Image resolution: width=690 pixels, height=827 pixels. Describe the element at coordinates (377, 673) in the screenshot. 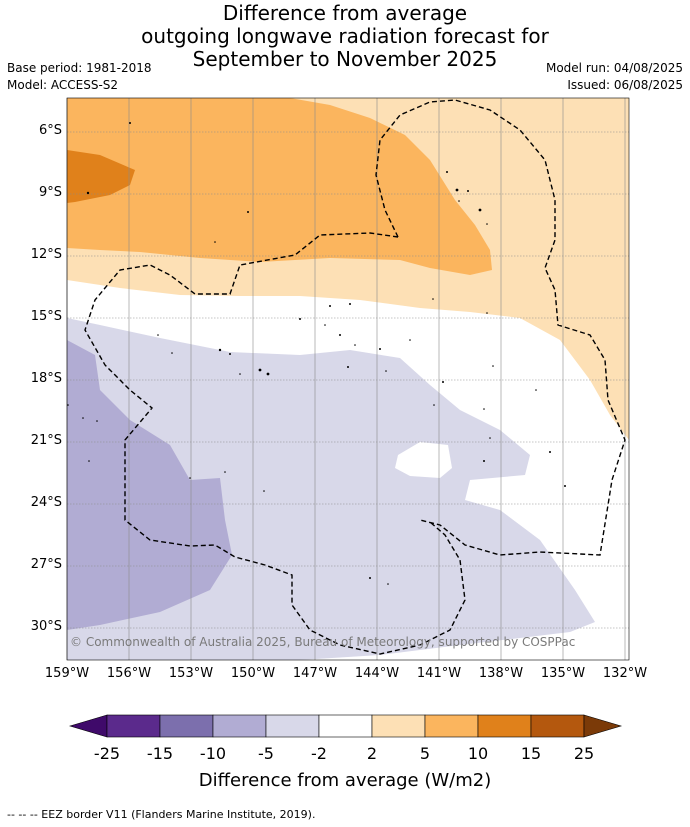

I see `lon-label: 144°W` at that location.